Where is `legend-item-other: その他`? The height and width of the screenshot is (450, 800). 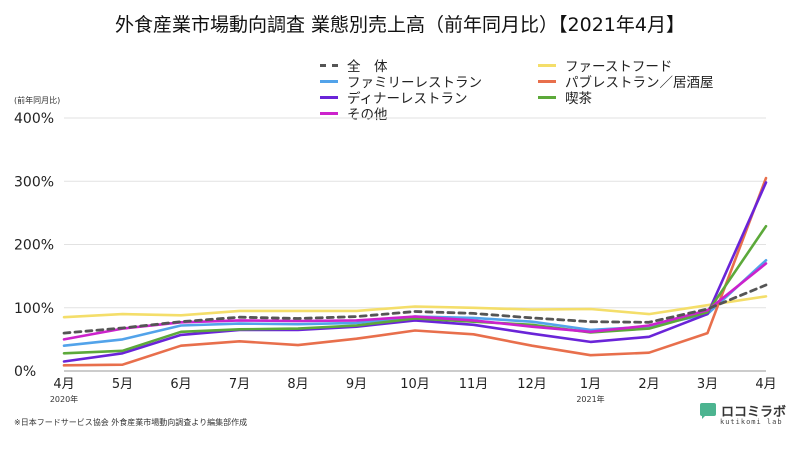
legend-item-other: その他 is located at coordinates (354, 113).